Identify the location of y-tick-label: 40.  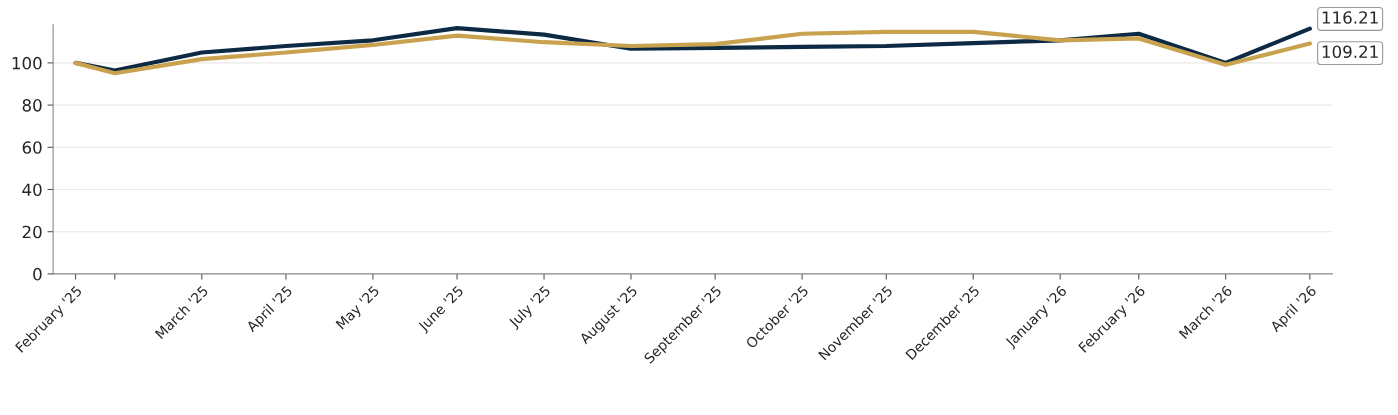
(32, 190).